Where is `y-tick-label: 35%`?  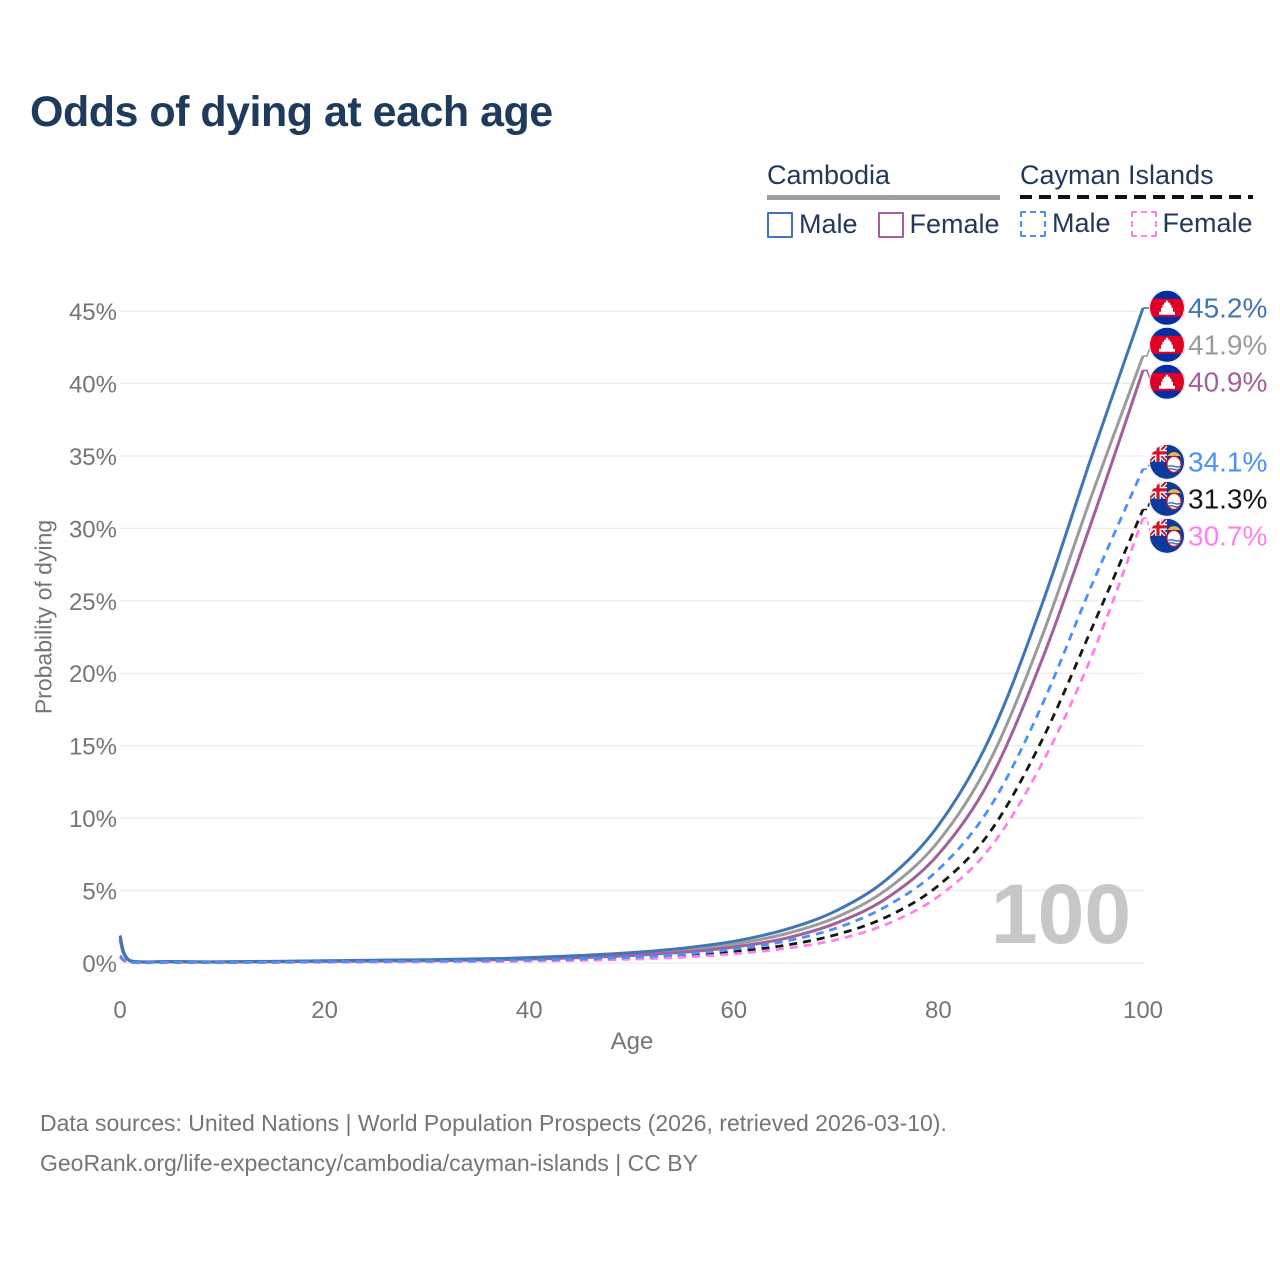
y-tick-label: 35% is located at coordinates (93, 457).